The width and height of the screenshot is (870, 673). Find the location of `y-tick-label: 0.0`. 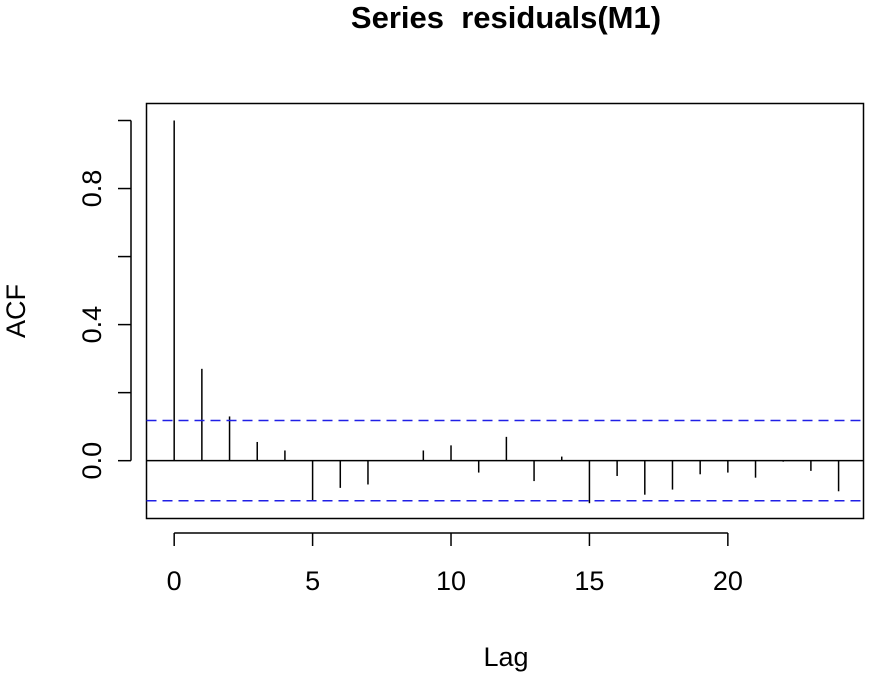

y-tick-label: 0.0 is located at coordinates (92, 461).